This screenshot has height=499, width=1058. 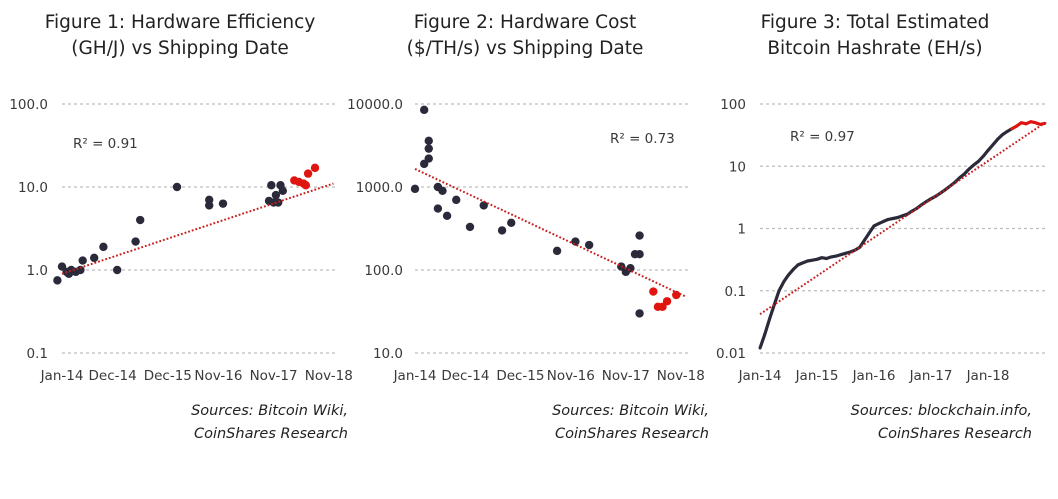 What do you see at coordinates (875, 48) in the screenshot?
I see `figure-3-title-line2: Bitcoin Hashrate (EH/s)` at bounding box center [875, 48].